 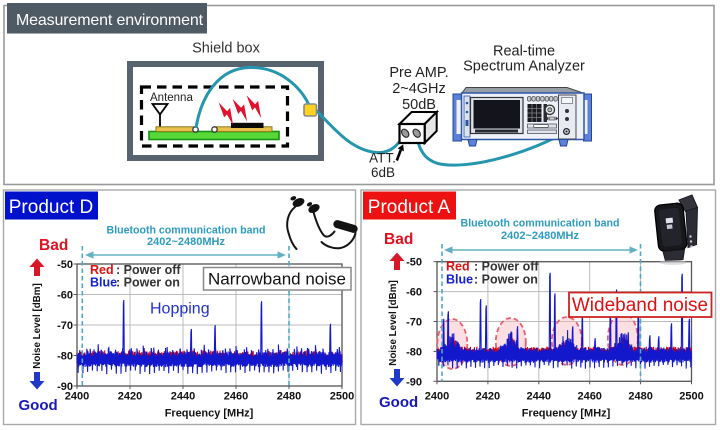 What do you see at coordinates (277, 279) in the screenshot?
I see `svg-text: Narrowband noise` at bounding box center [277, 279].